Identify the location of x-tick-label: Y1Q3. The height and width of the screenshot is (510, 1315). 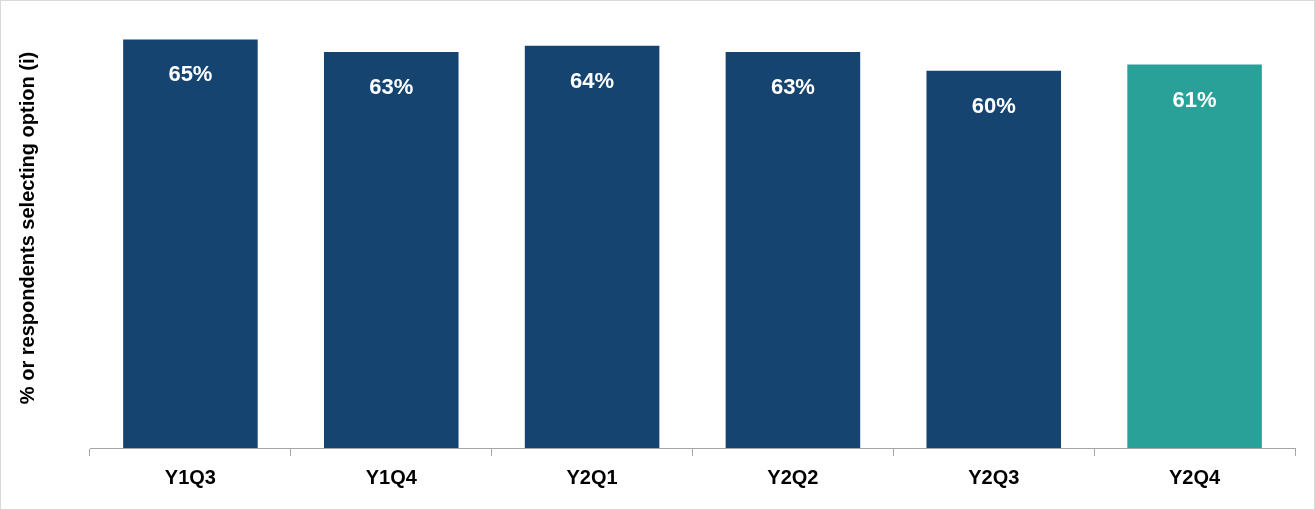
(190, 476).